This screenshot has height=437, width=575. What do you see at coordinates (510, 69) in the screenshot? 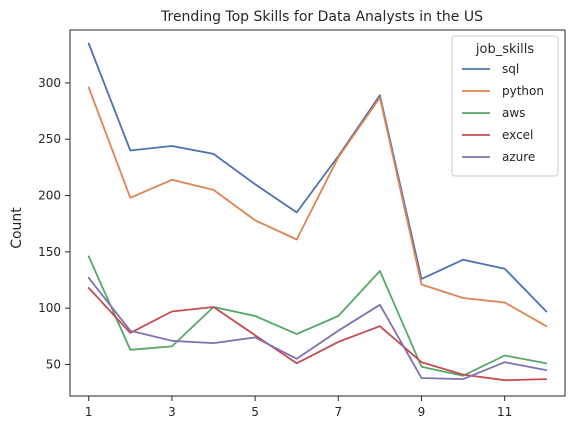
I see `legend-label-sql: sql` at bounding box center [510, 69].